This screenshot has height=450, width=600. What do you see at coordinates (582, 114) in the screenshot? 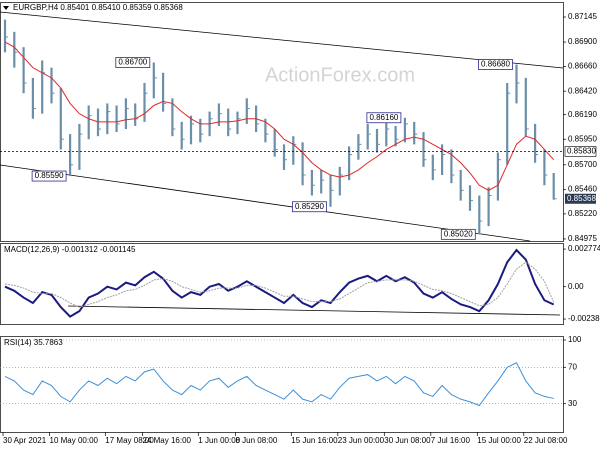
I see `y-tick-label: 0.86190` at bounding box center [582, 114].